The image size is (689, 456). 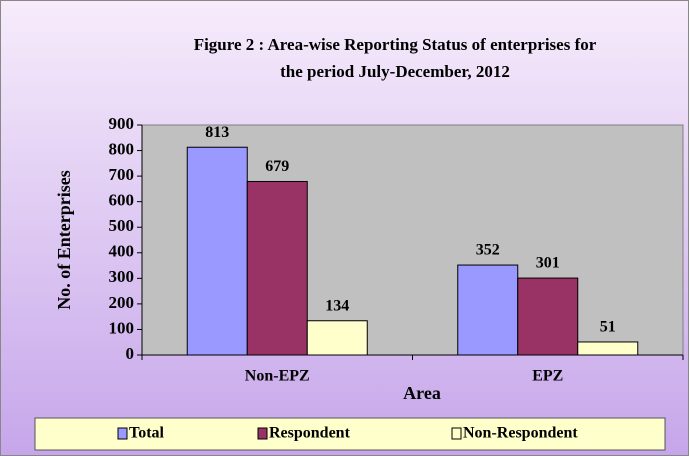 I want to click on data-label: 134, so click(x=337, y=305).